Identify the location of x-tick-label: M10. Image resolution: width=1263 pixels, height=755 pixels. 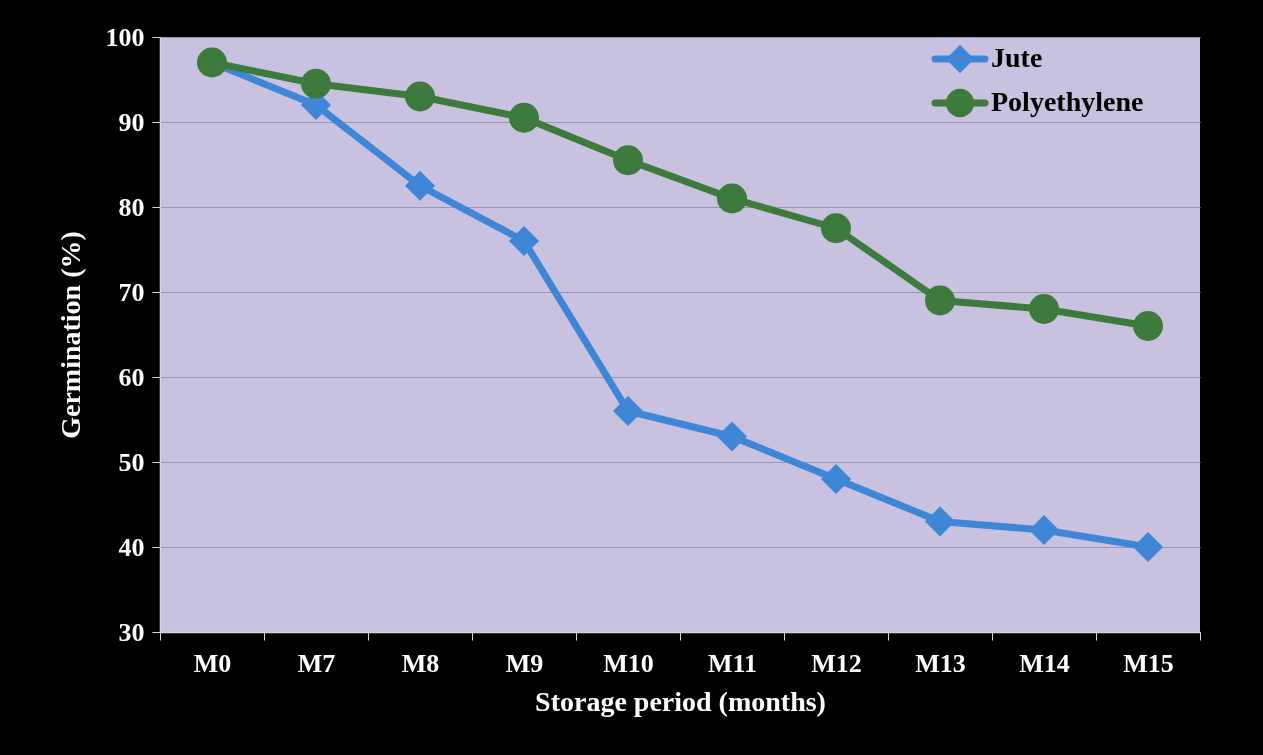
(628, 663).